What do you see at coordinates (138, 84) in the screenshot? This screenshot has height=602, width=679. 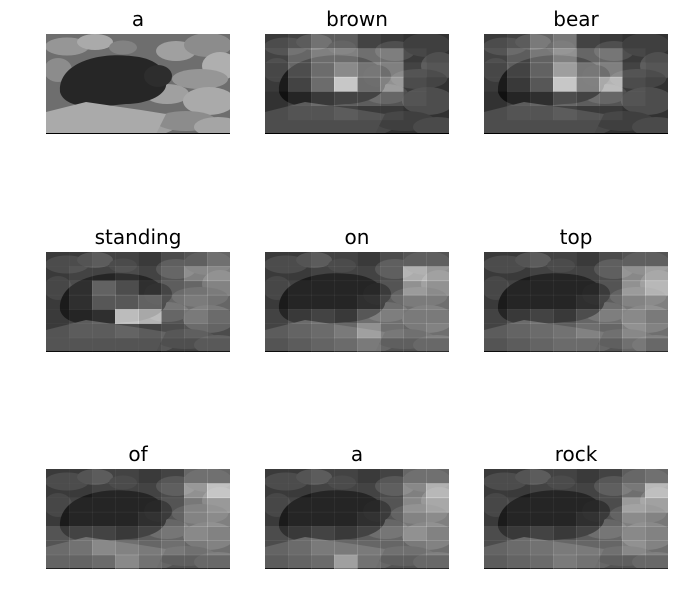 I see `attention-image` at bounding box center [138, 84].